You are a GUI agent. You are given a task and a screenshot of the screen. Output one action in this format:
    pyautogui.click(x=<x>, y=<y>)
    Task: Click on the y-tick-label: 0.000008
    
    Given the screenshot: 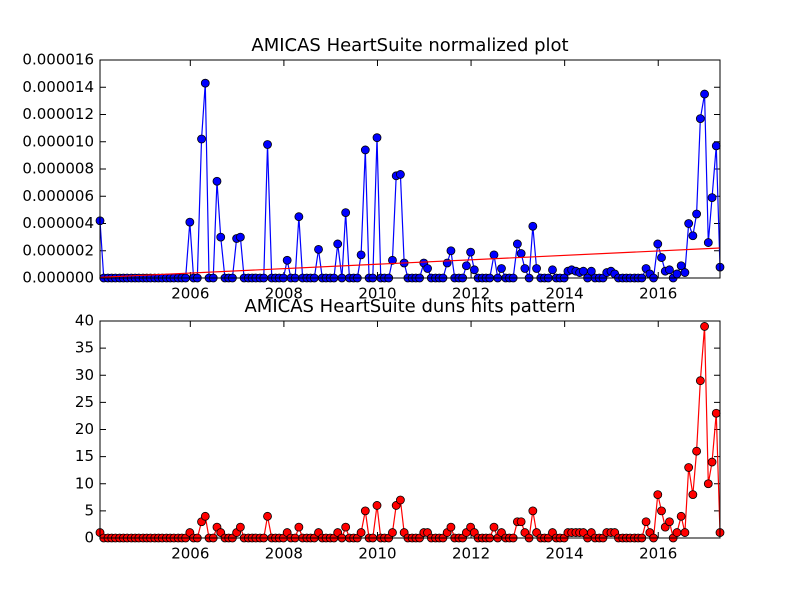 What is the action you would take?
    pyautogui.click(x=58, y=169)
    